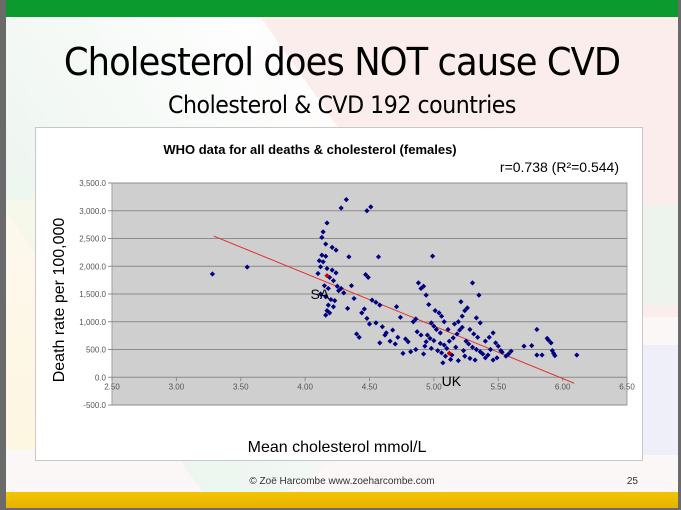 This screenshot has width=681, height=510. I want to click on slide-title: Cholesterol does NOT cause CVD, so click(342, 62).